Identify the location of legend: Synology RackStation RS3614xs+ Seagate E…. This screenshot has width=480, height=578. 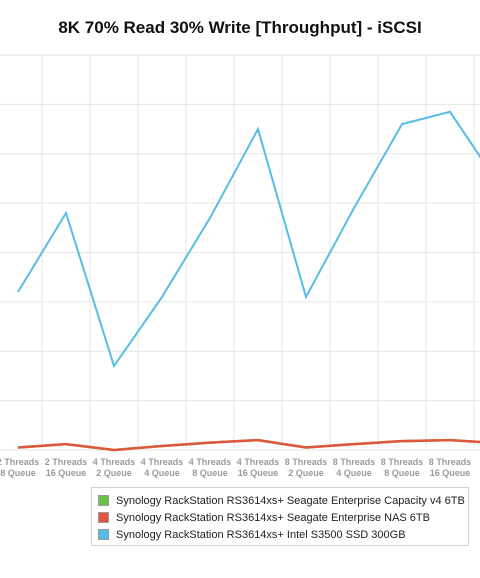
(280, 516).